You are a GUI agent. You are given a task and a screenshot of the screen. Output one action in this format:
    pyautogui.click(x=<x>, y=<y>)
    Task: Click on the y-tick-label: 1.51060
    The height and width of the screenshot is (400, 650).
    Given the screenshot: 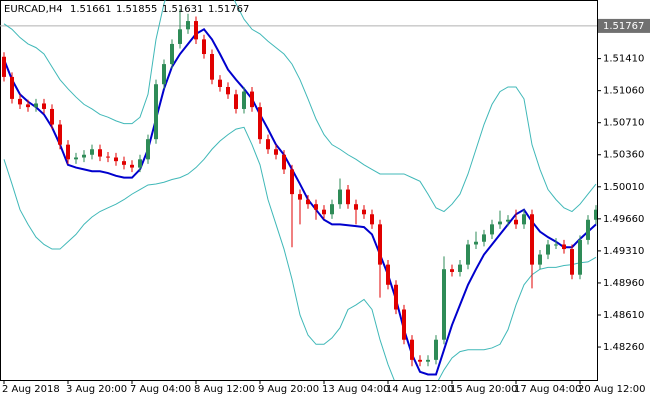 What is the action you would take?
    pyautogui.click(x=623, y=91)
    